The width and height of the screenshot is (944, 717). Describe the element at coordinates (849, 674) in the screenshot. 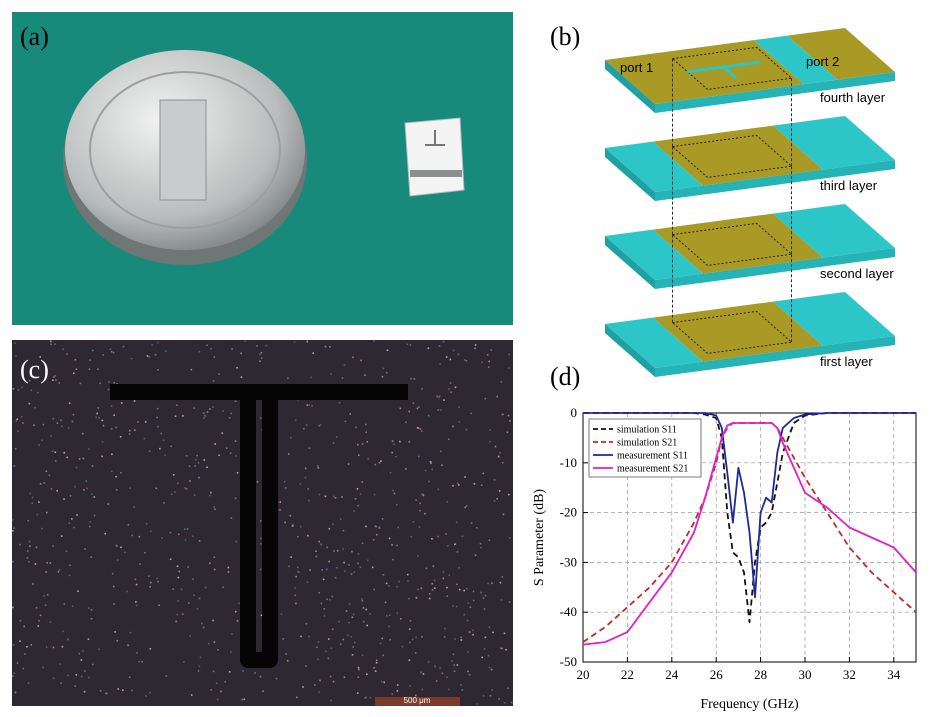

I see `x-tick-label: 32` at that location.